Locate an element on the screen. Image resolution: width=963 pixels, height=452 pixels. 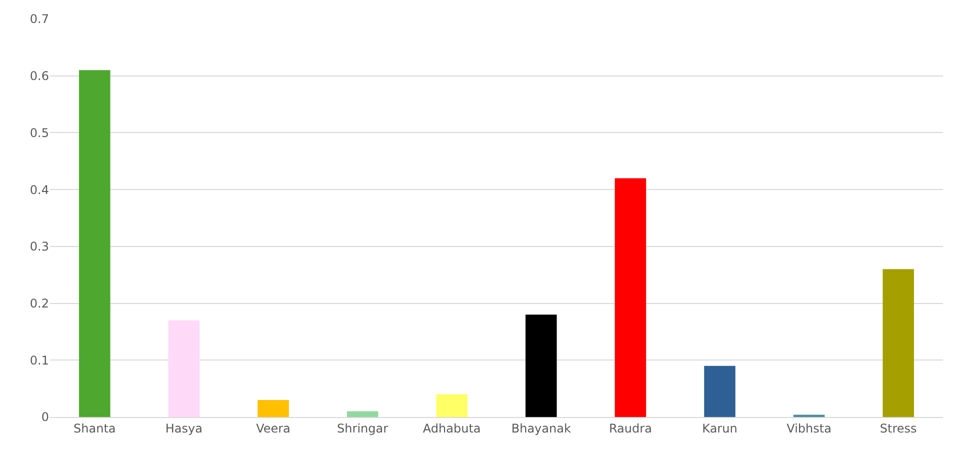
x-tick-label: Shanta is located at coordinates (95, 428).